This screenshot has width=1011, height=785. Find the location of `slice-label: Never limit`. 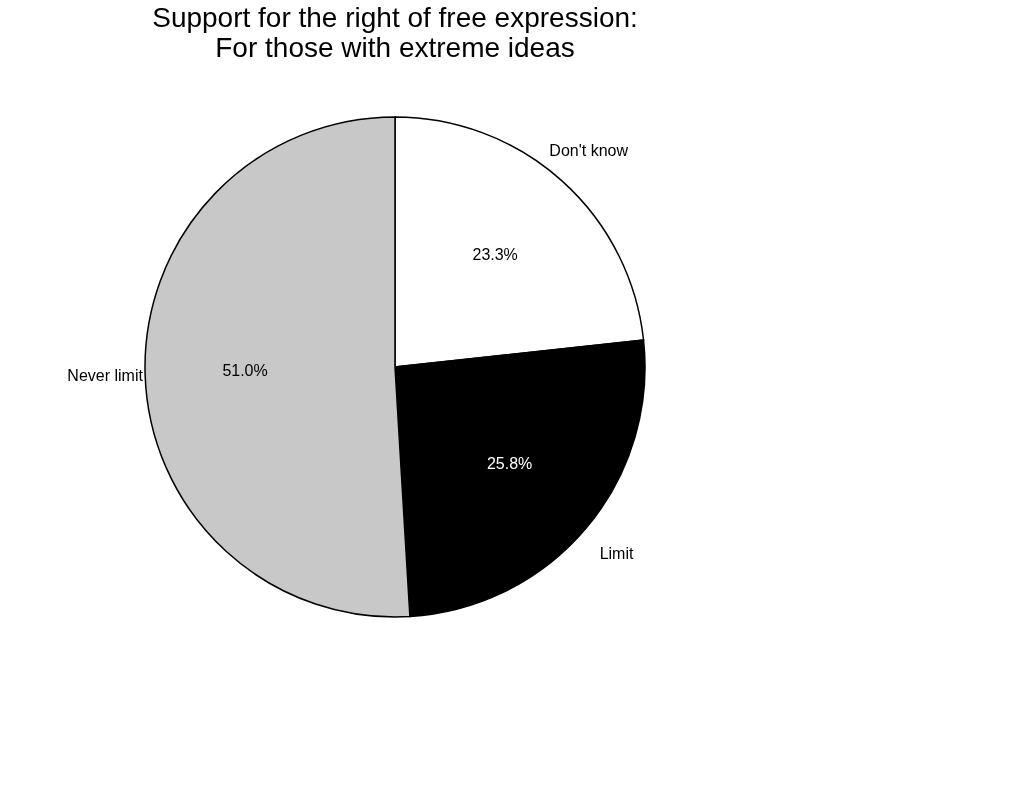

slice-label: Never limit is located at coordinates (105, 375).